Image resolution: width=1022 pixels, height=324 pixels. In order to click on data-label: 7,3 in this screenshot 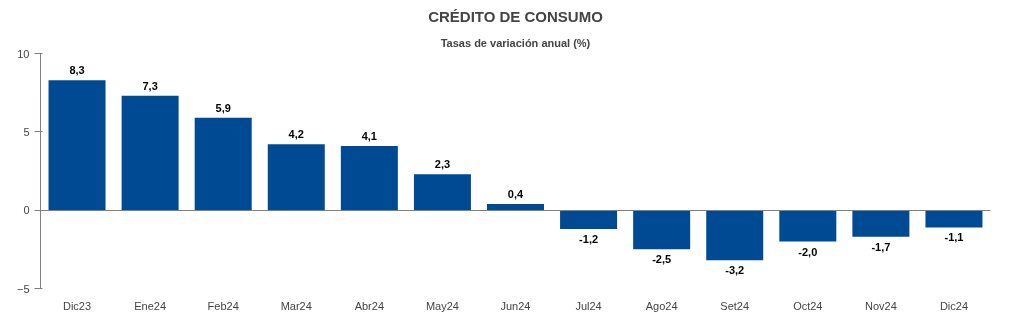, I will do `click(150, 85)`.